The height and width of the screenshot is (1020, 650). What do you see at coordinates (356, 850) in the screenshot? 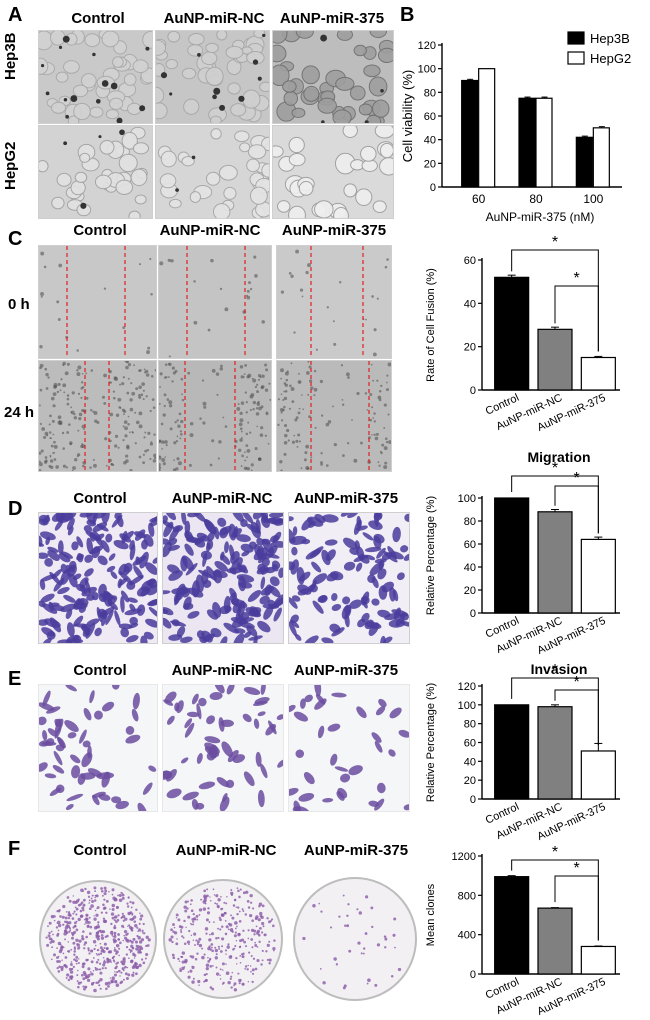
I see `panel-f-col-mir375: AuNP-miR-375` at bounding box center [356, 850].